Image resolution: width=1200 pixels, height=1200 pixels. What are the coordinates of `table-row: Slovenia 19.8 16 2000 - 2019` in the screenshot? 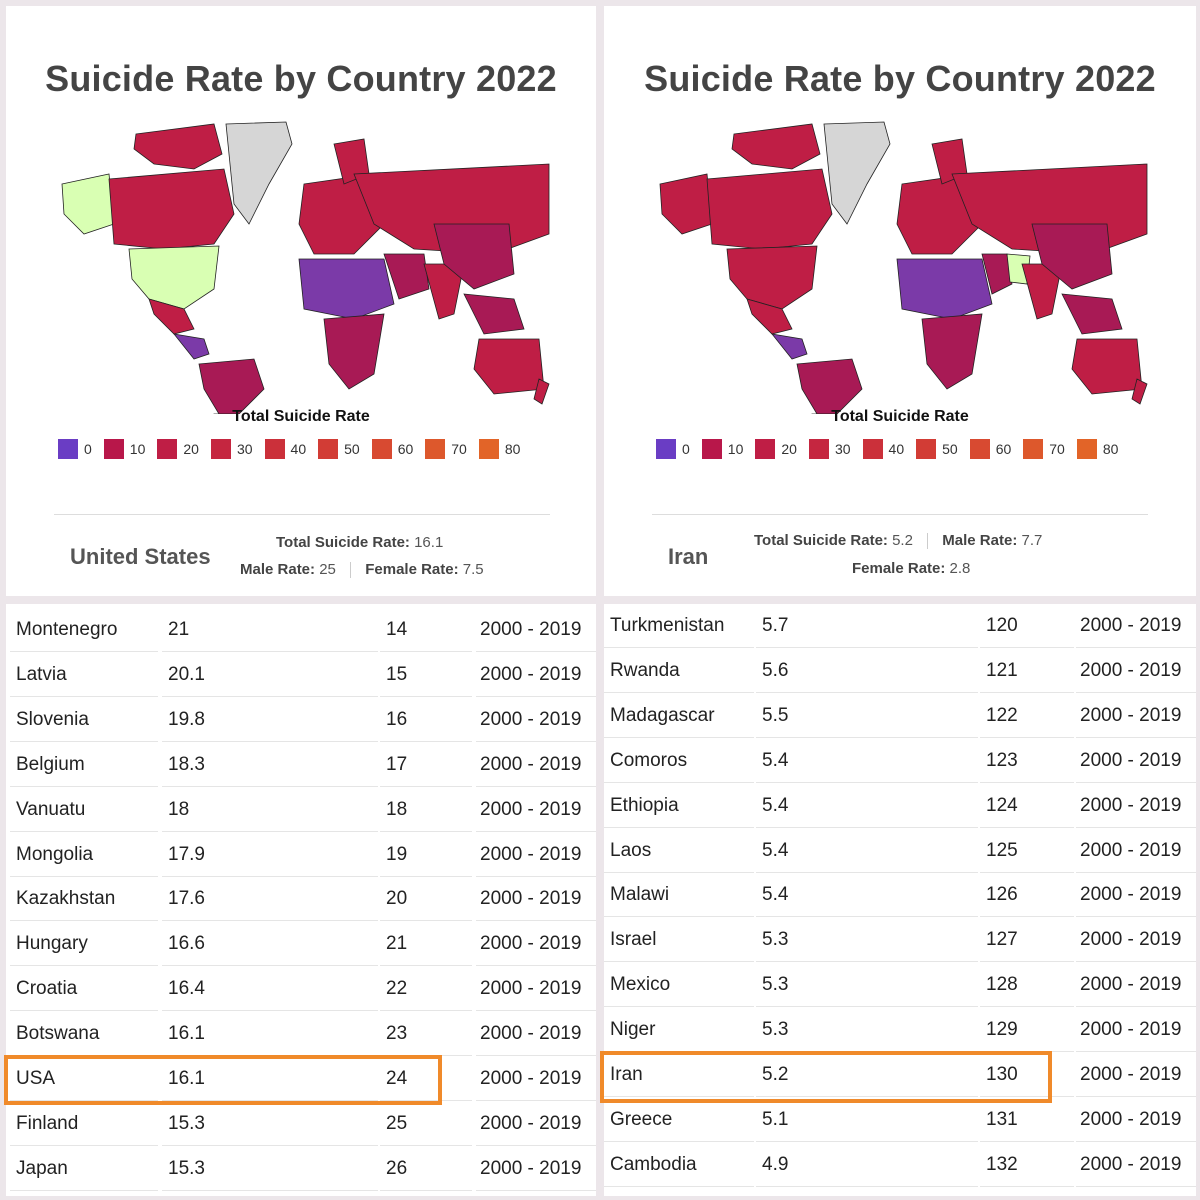 It's located at (301, 720).